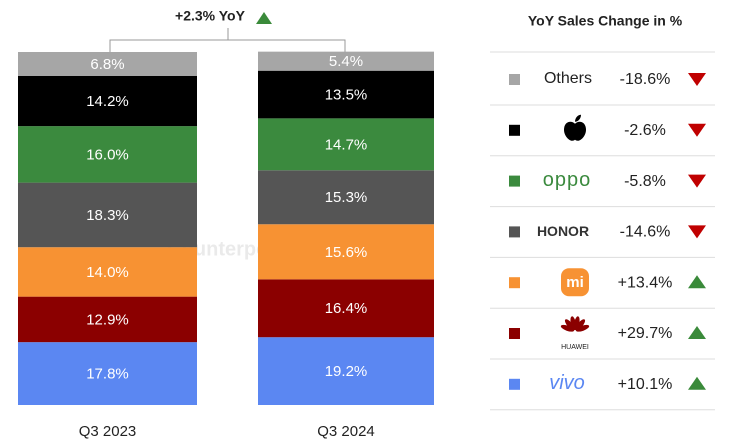 Image resolution: width=735 pixels, height=448 pixels. I want to click on mi-logo-bg, so click(575, 282).